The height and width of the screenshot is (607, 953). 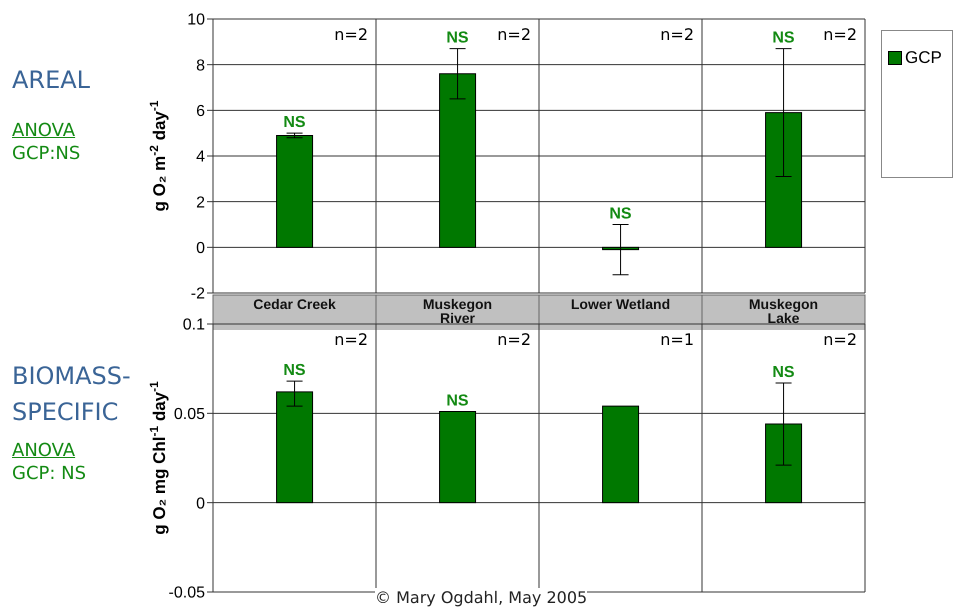 I want to click on y-tick-label: 0.1, so click(x=194, y=325).